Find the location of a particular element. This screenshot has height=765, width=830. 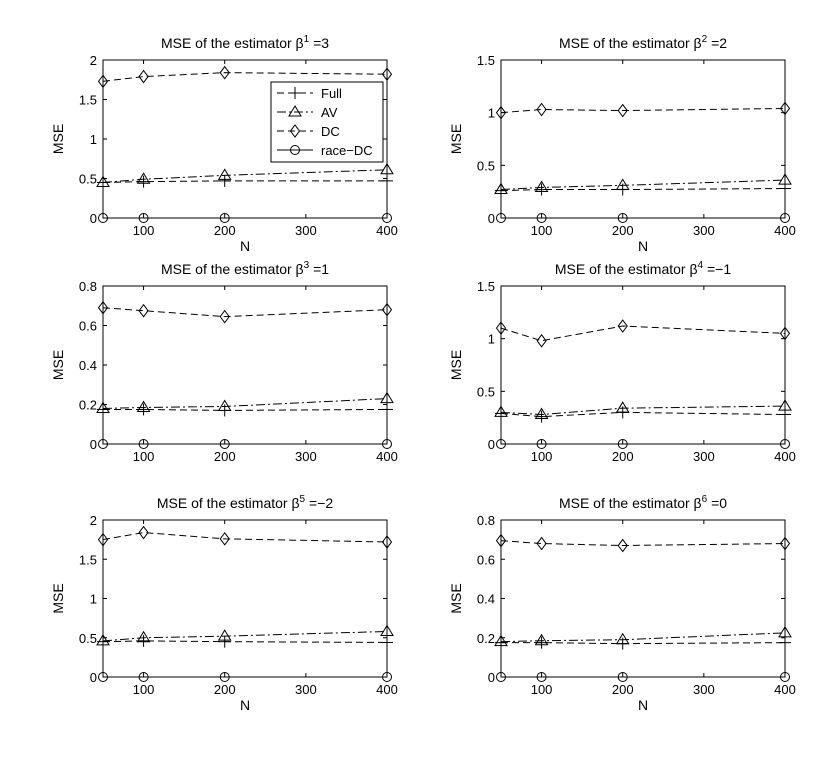

chart-title: MSE of the estimator β1 =3 is located at coordinates (245, 42).